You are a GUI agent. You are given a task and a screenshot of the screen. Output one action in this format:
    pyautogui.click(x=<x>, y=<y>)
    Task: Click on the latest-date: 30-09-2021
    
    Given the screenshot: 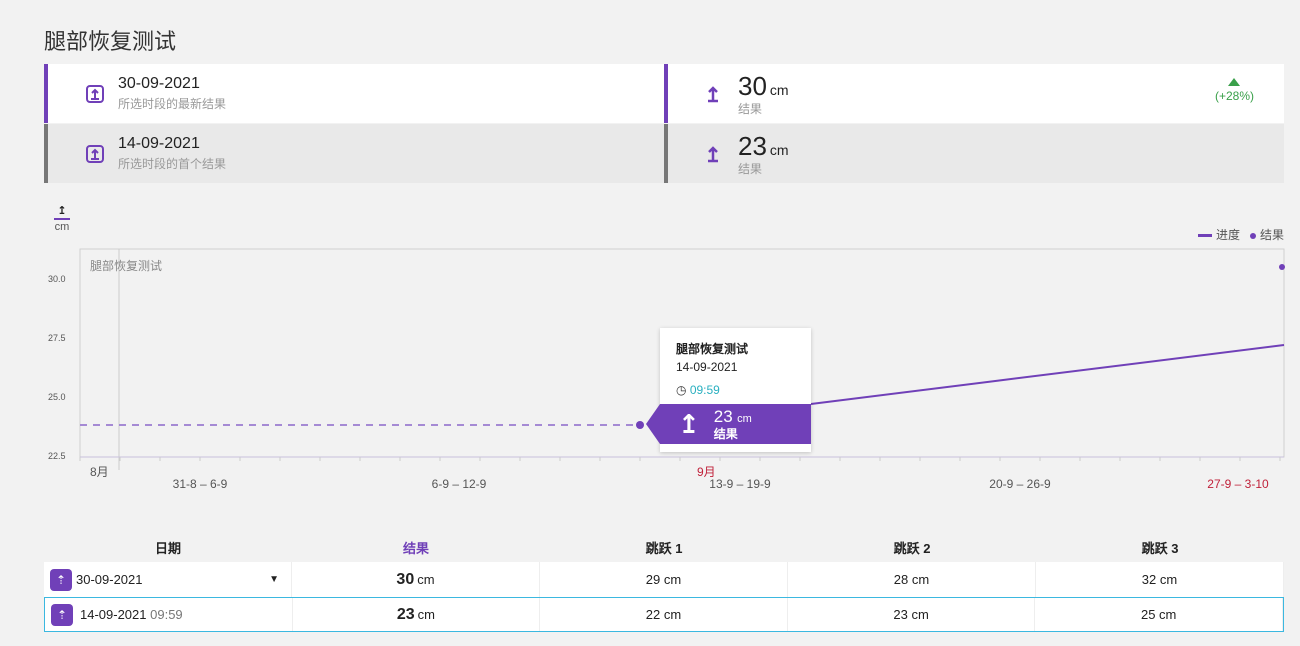 What is the action you would take?
    pyautogui.click(x=159, y=83)
    